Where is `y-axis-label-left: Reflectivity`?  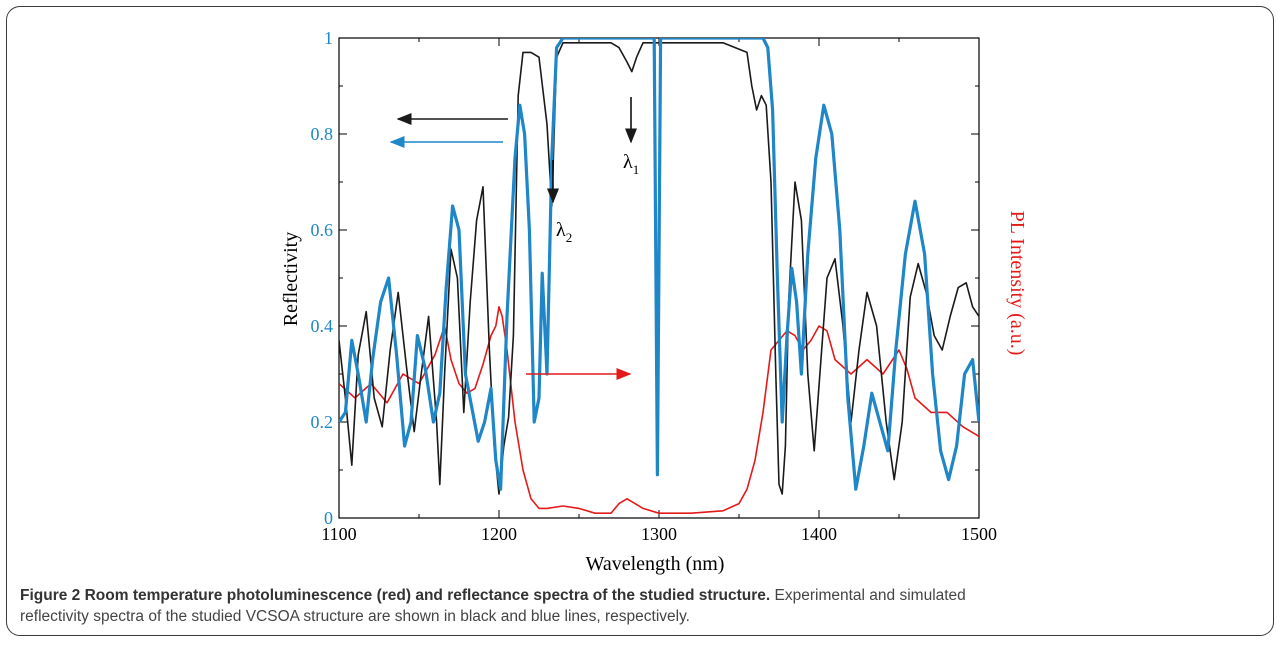
y-axis-label-left: Reflectivity is located at coordinates (291, 279).